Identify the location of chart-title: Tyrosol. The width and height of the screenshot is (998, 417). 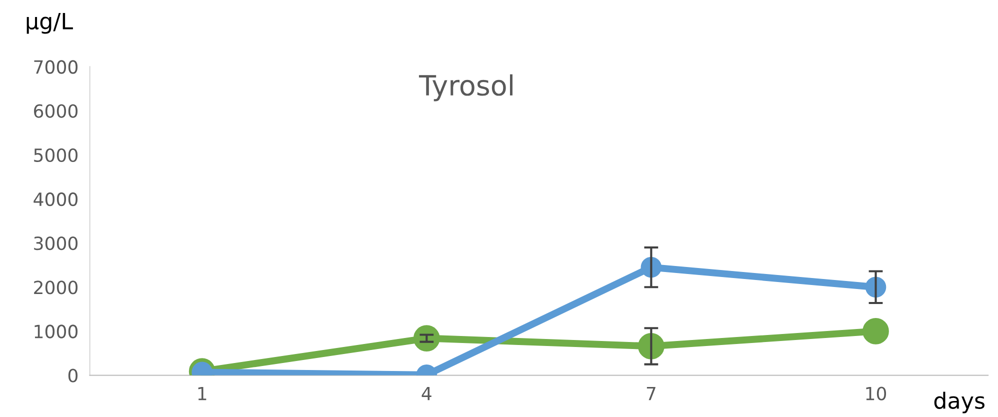
(465, 88).